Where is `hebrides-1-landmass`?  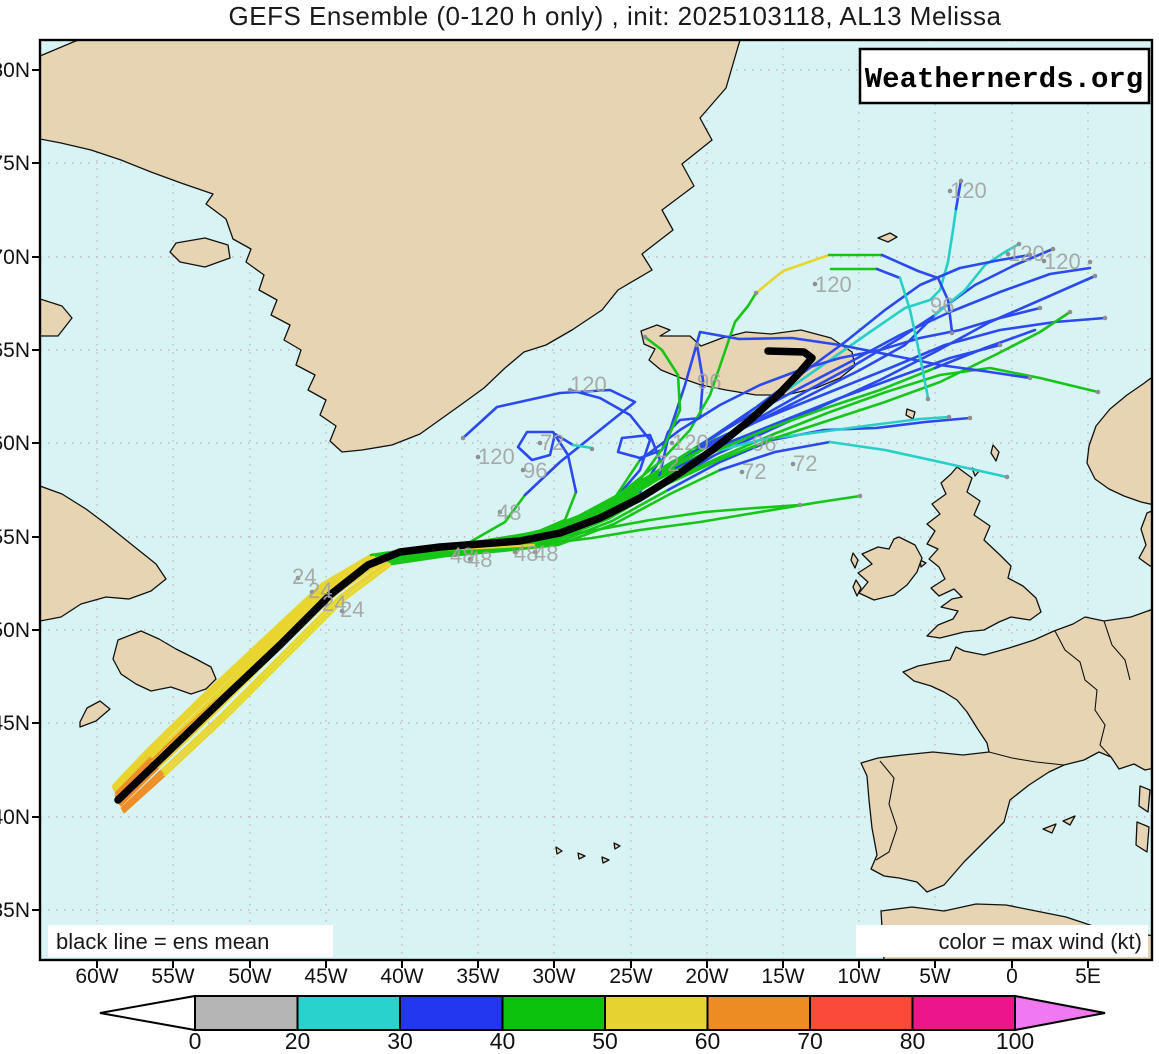 hebrides-1-landmass is located at coordinates (854, 560).